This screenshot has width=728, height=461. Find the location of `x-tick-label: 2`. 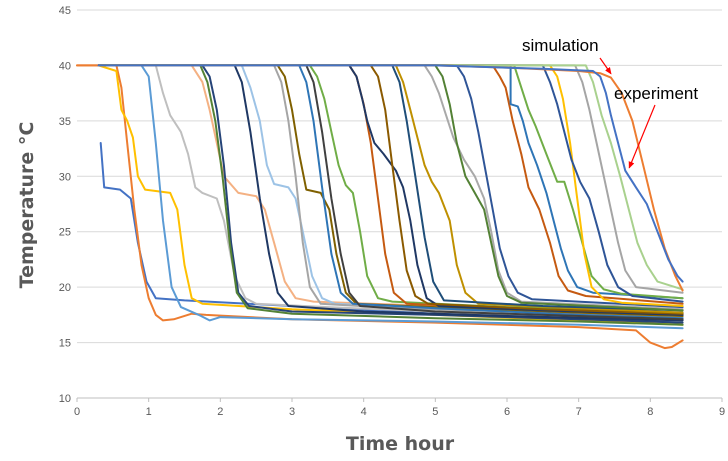

x-tick-label: 2 is located at coordinates (220, 412).